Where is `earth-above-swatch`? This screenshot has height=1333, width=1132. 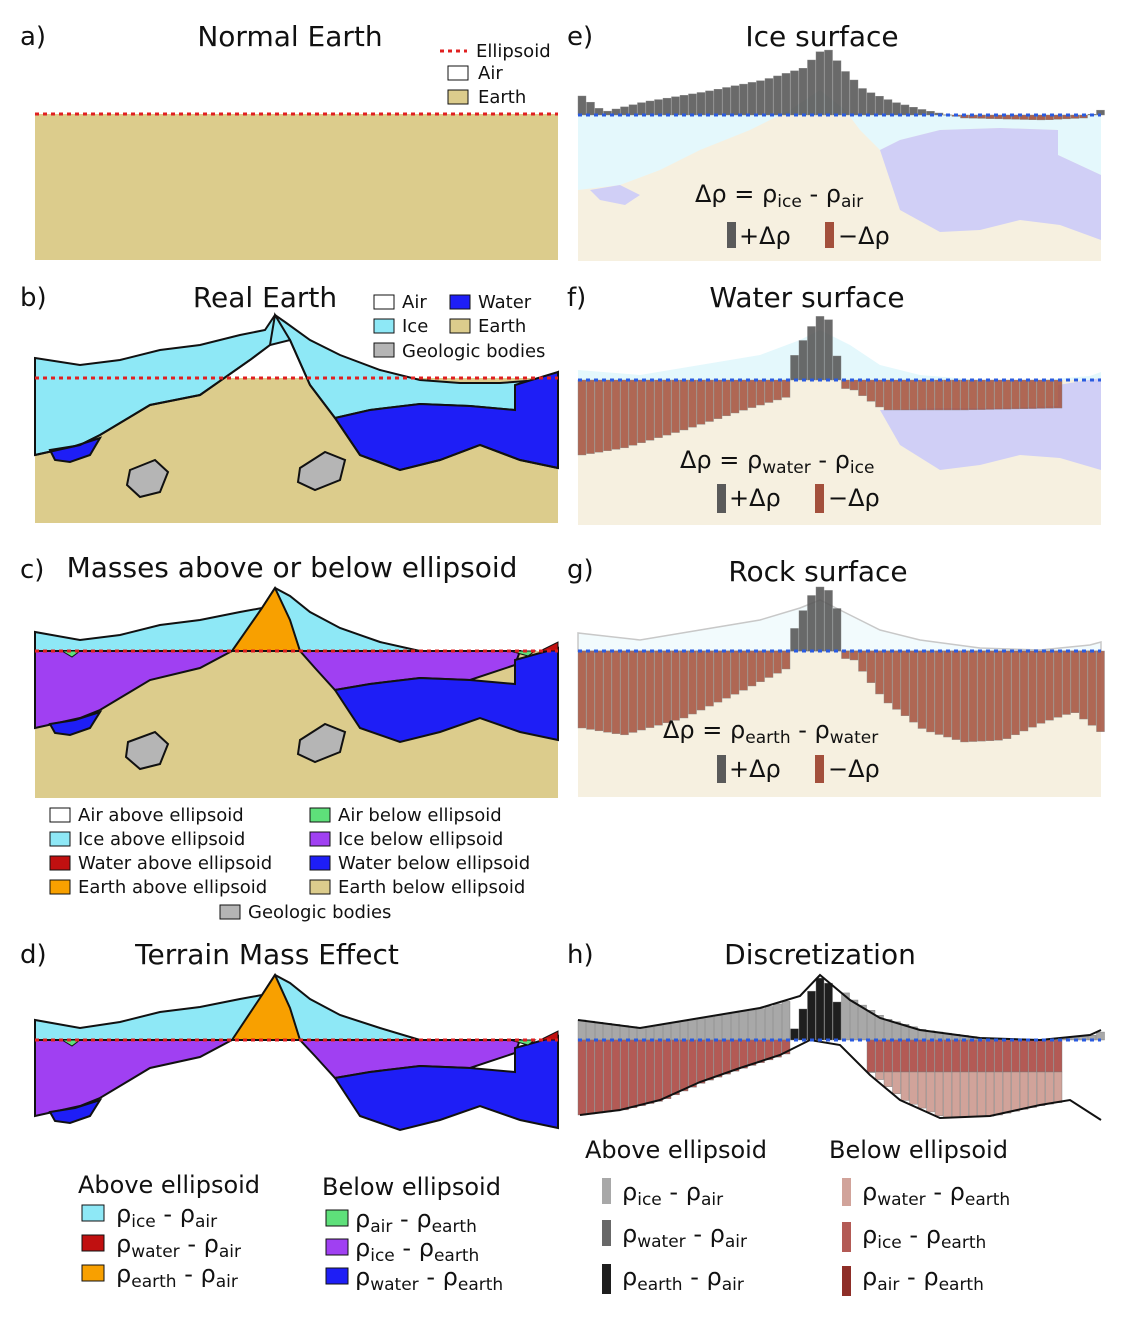
earth-above-swatch is located at coordinates (60, 887).